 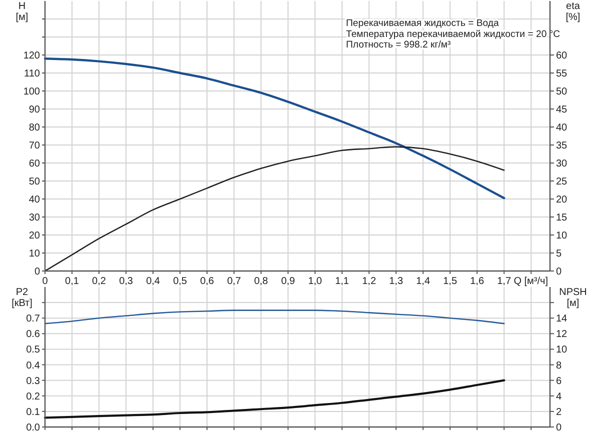 I want to click on y-axis-title: P2 [кВт], so click(x=22, y=298).